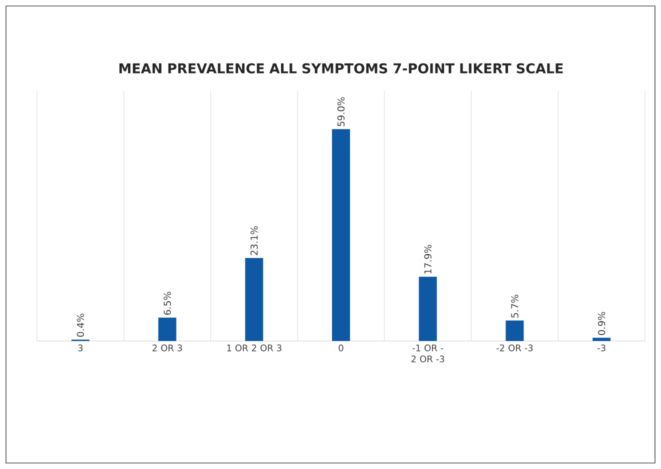 This screenshot has height=469, width=661. What do you see at coordinates (514, 306) in the screenshot?
I see `data-label: 5.7%` at bounding box center [514, 306].